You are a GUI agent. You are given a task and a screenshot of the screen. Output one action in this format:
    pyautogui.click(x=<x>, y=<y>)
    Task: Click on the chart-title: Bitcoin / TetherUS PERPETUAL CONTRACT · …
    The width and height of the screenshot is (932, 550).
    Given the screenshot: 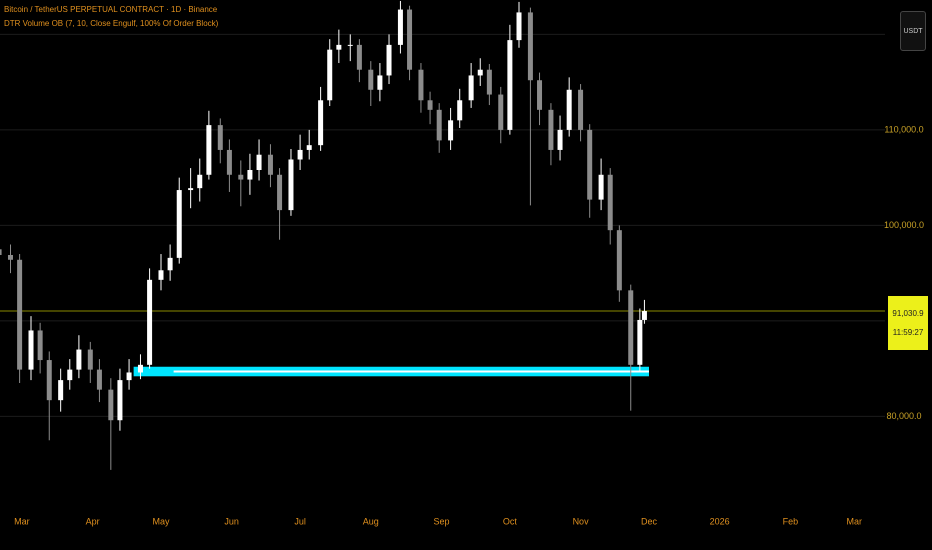 What is the action you would take?
    pyautogui.click(x=111, y=9)
    